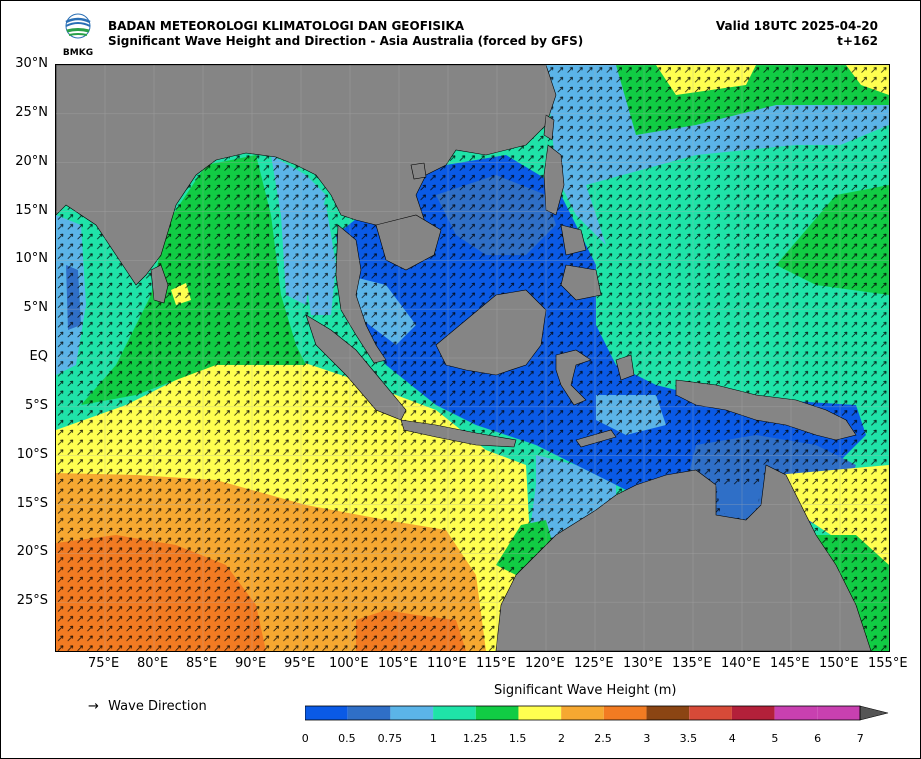 The image size is (921, 759). Describe the element at coordinates (418, 171) in the screenshot. I see `land-hainan` at that location.